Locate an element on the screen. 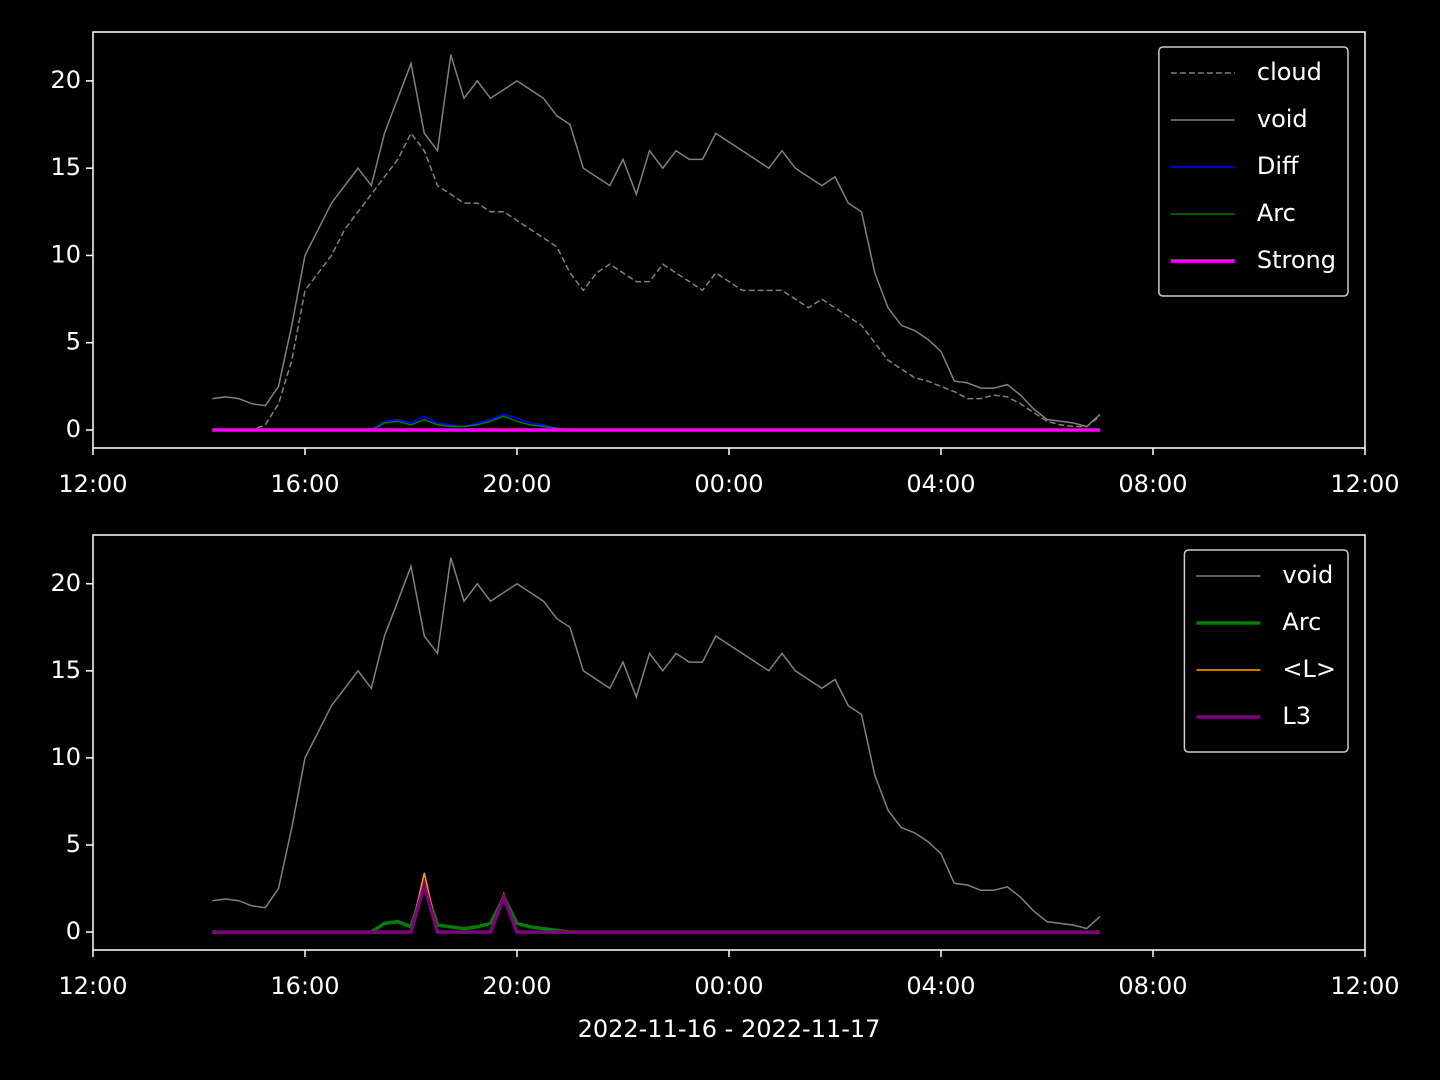 The height and width of the screenshot is (1080, 1440). legend-label: cloud is located at coordinates (1289, 72).